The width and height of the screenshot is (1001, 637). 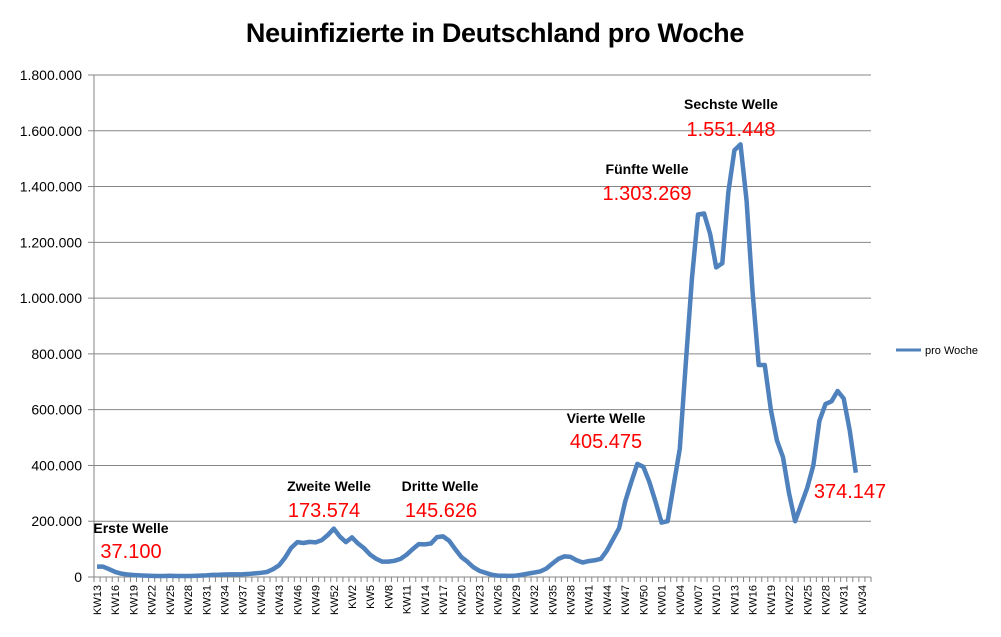 I want to click on x-tick-label: KW40, so click(x=262, y=600).